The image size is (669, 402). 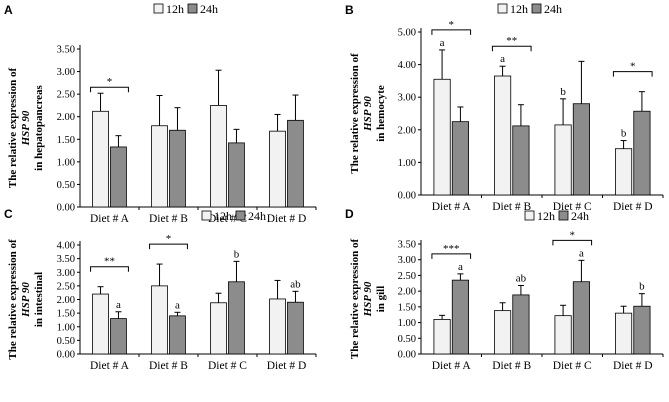 What do you see at coordinates (159, 166) in the screenshot?
I see `bar-12h-a2` at bounding box center [159, 166].